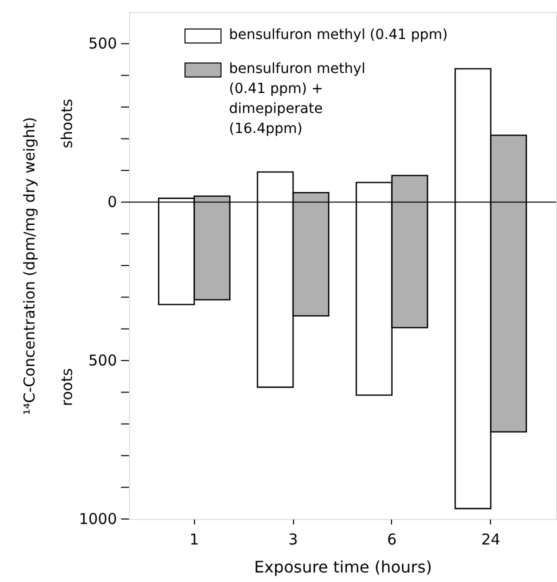 The width and height of the screenshot is (557, 582). Describe the element at coordinates (194, 539) in the screenshot. I see `x-tick-label: 1` at that location.